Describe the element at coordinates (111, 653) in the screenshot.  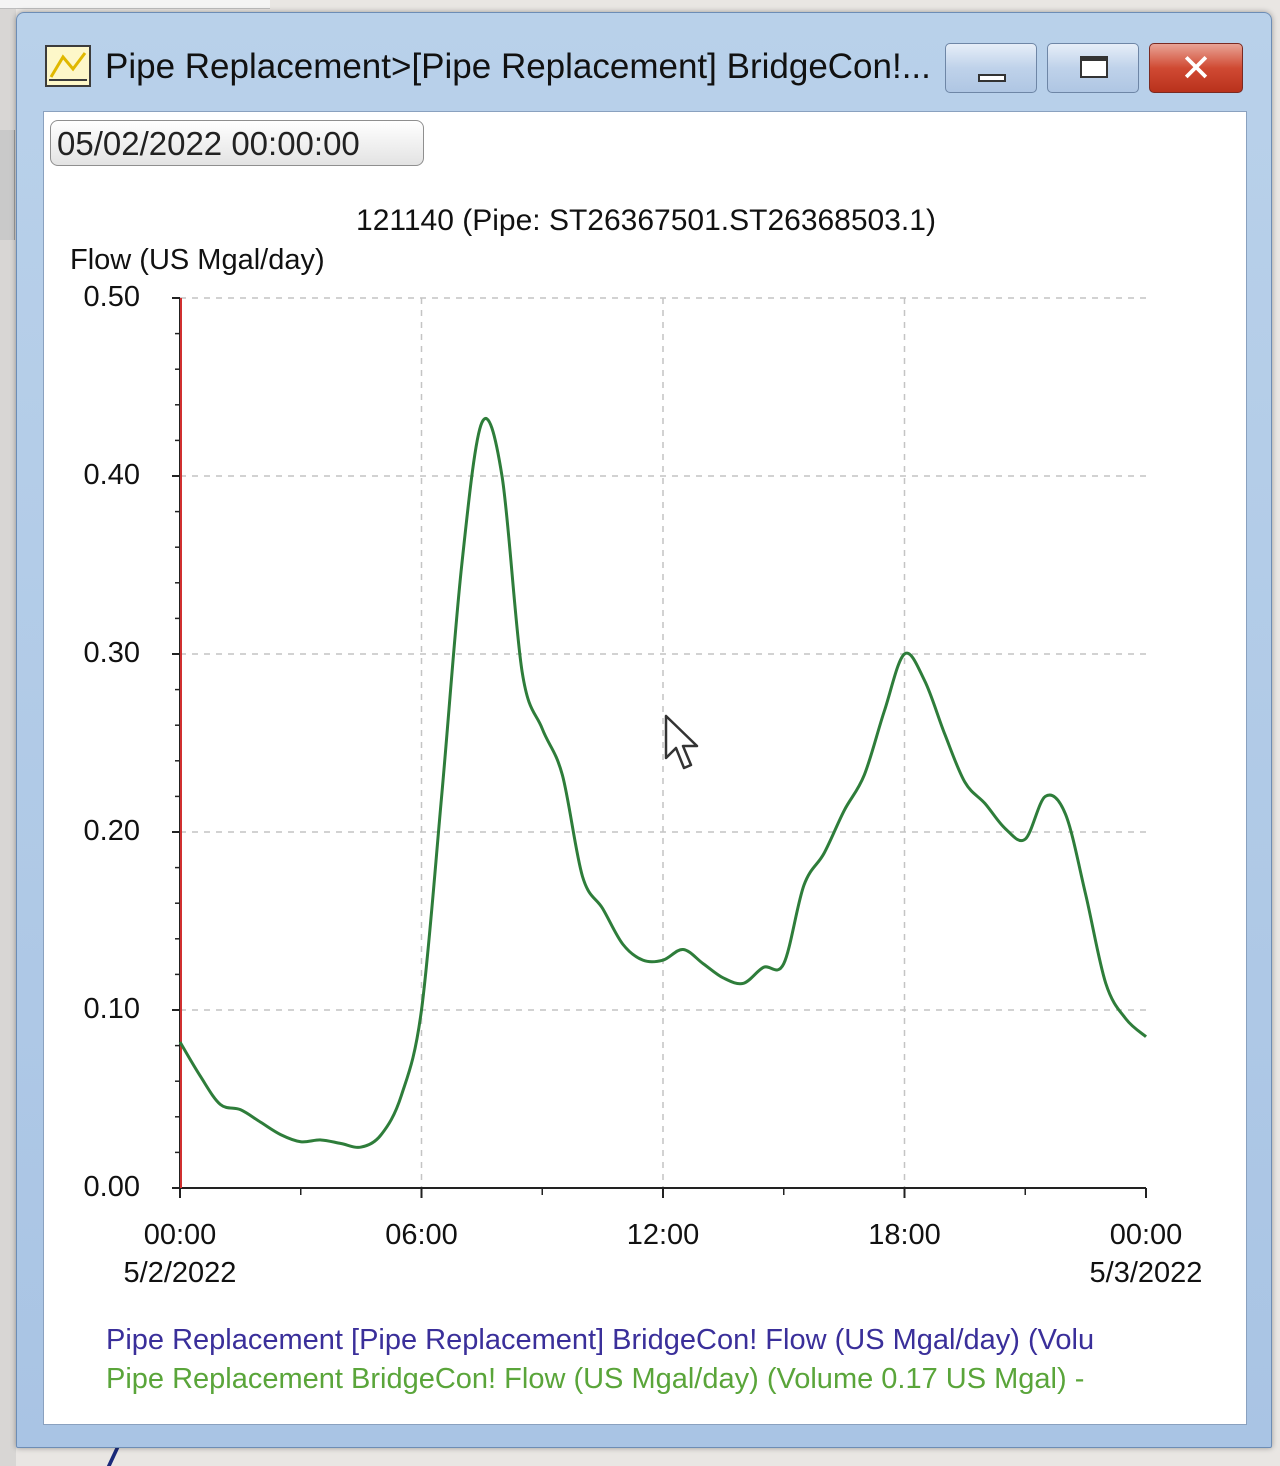
I see `y-tick-label: 0.30` at that location.